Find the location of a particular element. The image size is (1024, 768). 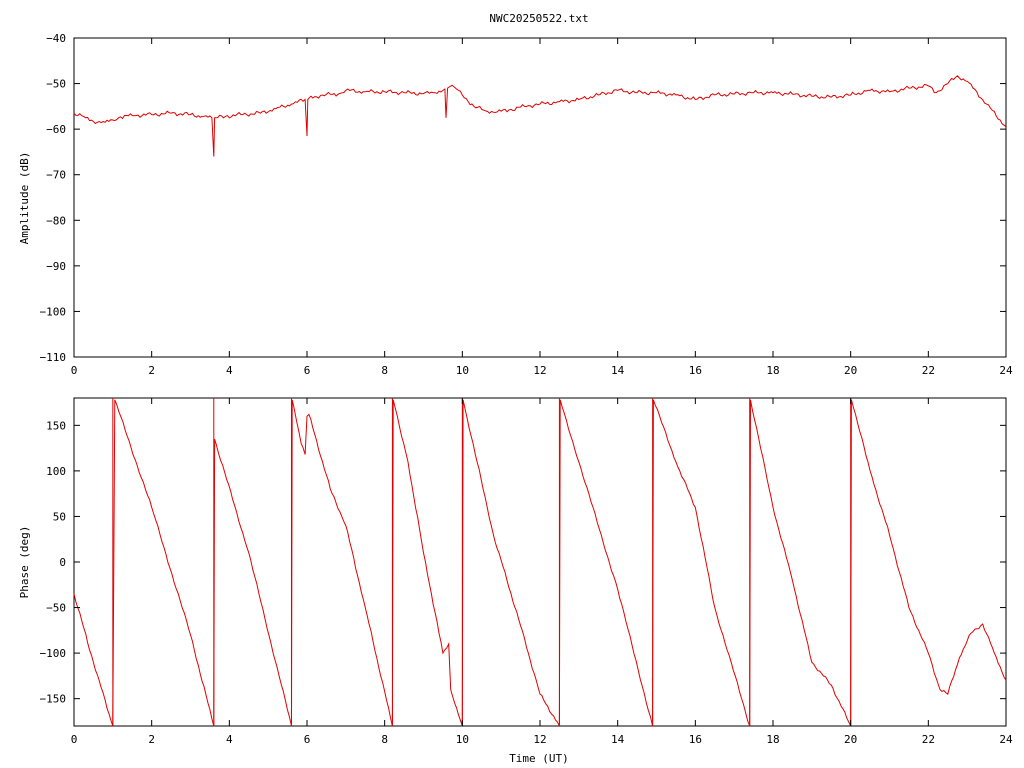

phase-y-tick-label: 150 is located at coordinates (56, 425).